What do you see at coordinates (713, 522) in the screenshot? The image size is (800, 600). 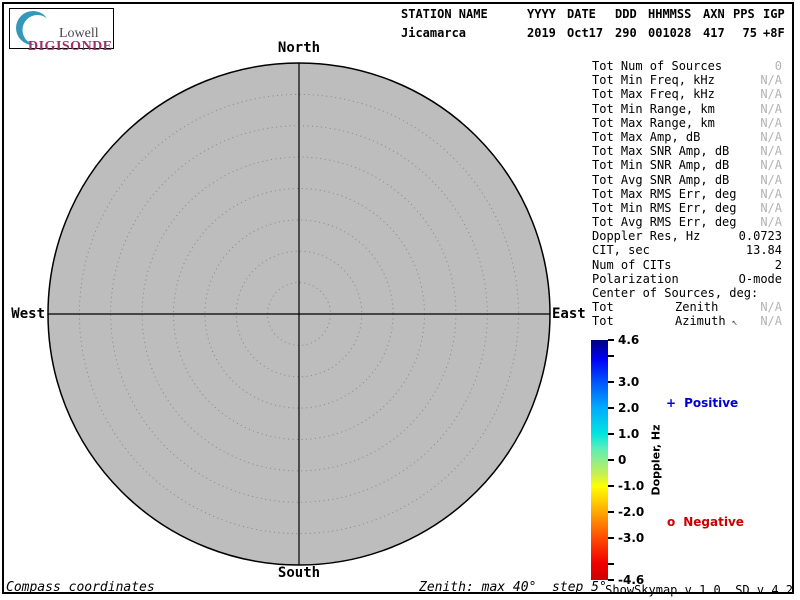 I see `legend-negative-label: Negative` at bounding box center [713, 522].